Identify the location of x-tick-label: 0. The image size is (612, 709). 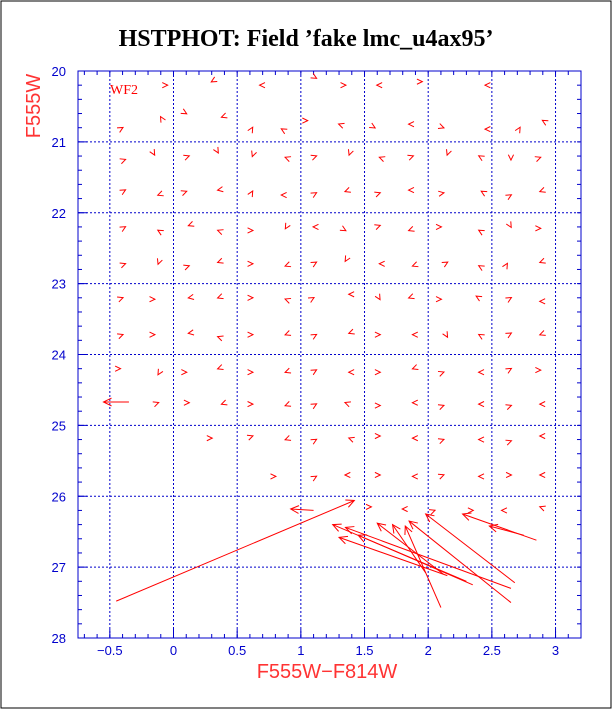
(173, 650).